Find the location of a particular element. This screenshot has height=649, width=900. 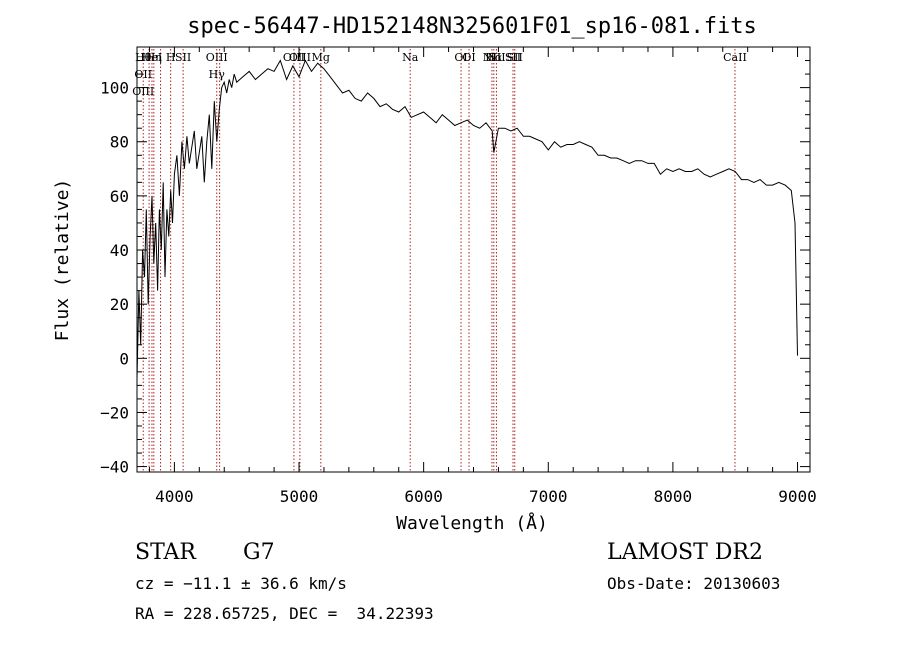

y-tick-label: 0 is located at coordinates (124, 358).